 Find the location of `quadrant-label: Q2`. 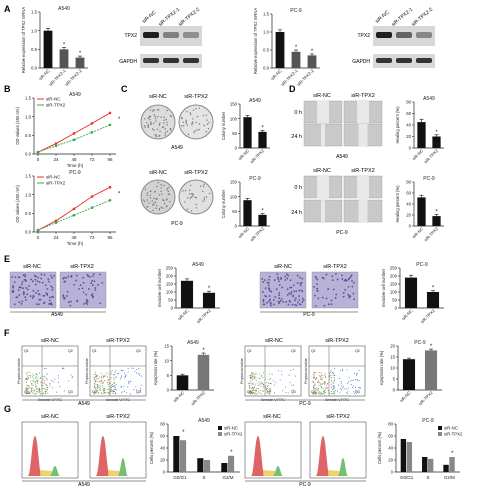

quadrant-label: Q2 is located at coordinates (293, 351).